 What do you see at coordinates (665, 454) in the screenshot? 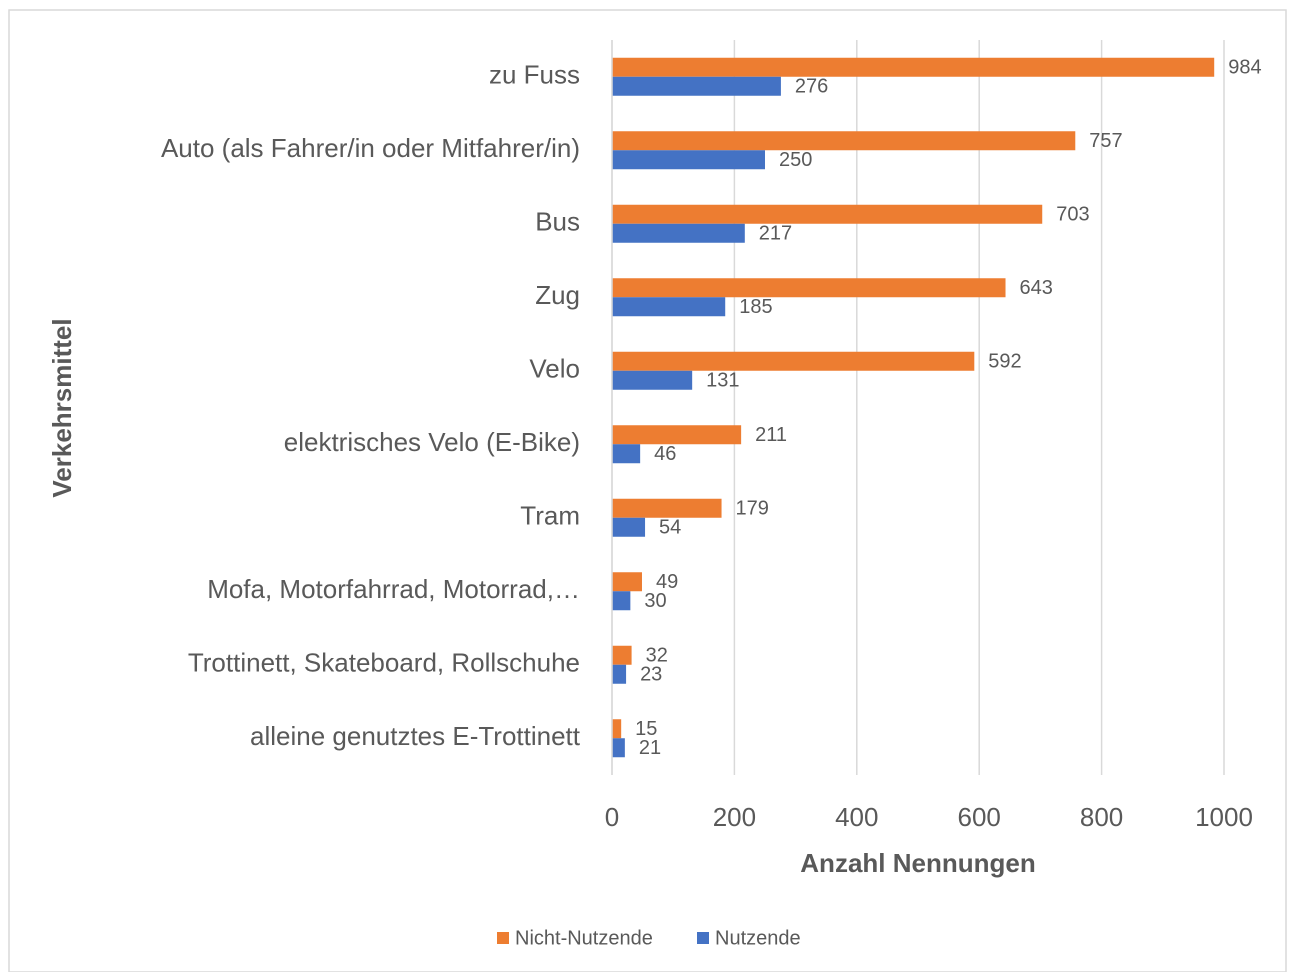
I see `data-label: 46` at bounding box center [665, 454].